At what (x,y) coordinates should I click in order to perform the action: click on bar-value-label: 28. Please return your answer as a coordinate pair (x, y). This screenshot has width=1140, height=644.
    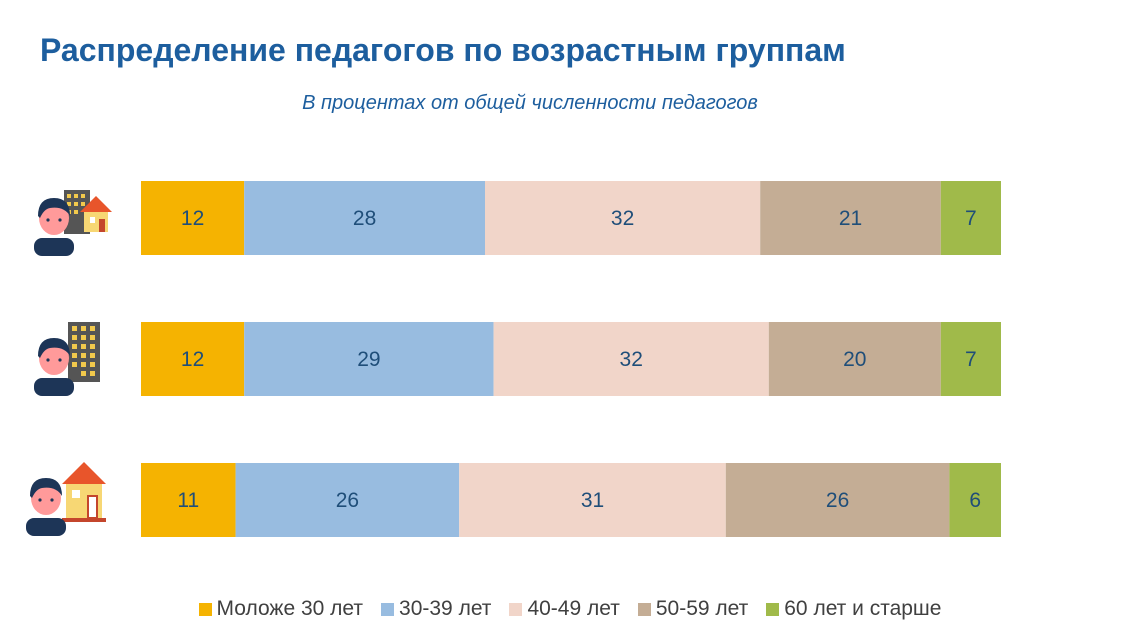
    Looking at the image, I should click on (364, 218).